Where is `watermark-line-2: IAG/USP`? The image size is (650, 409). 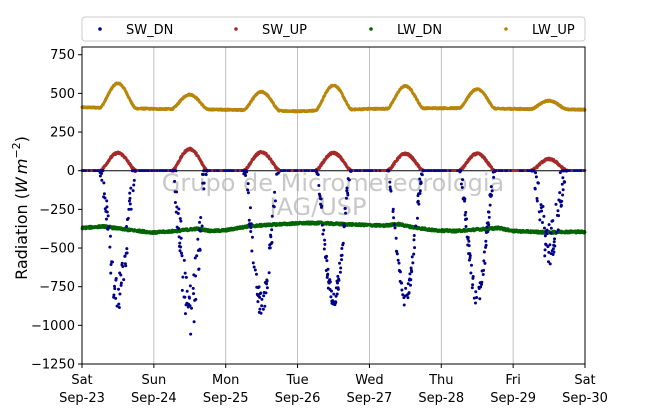 watermark-line-2: IAG/USP is located at coordinates (317, 207).